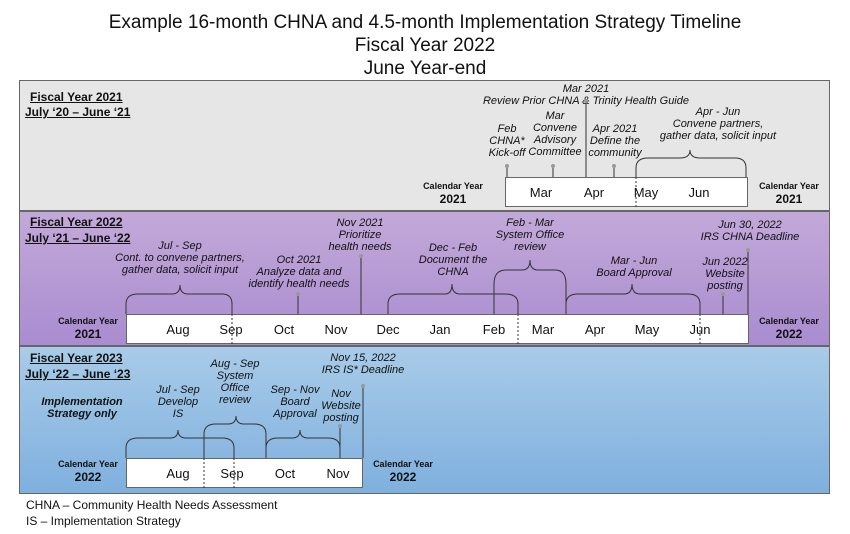  What do you see at coordinates (530, 235) in the screenshot?
I see `band2-system-label: Feb - Mar System Office review` at bounding box center [530, 235].